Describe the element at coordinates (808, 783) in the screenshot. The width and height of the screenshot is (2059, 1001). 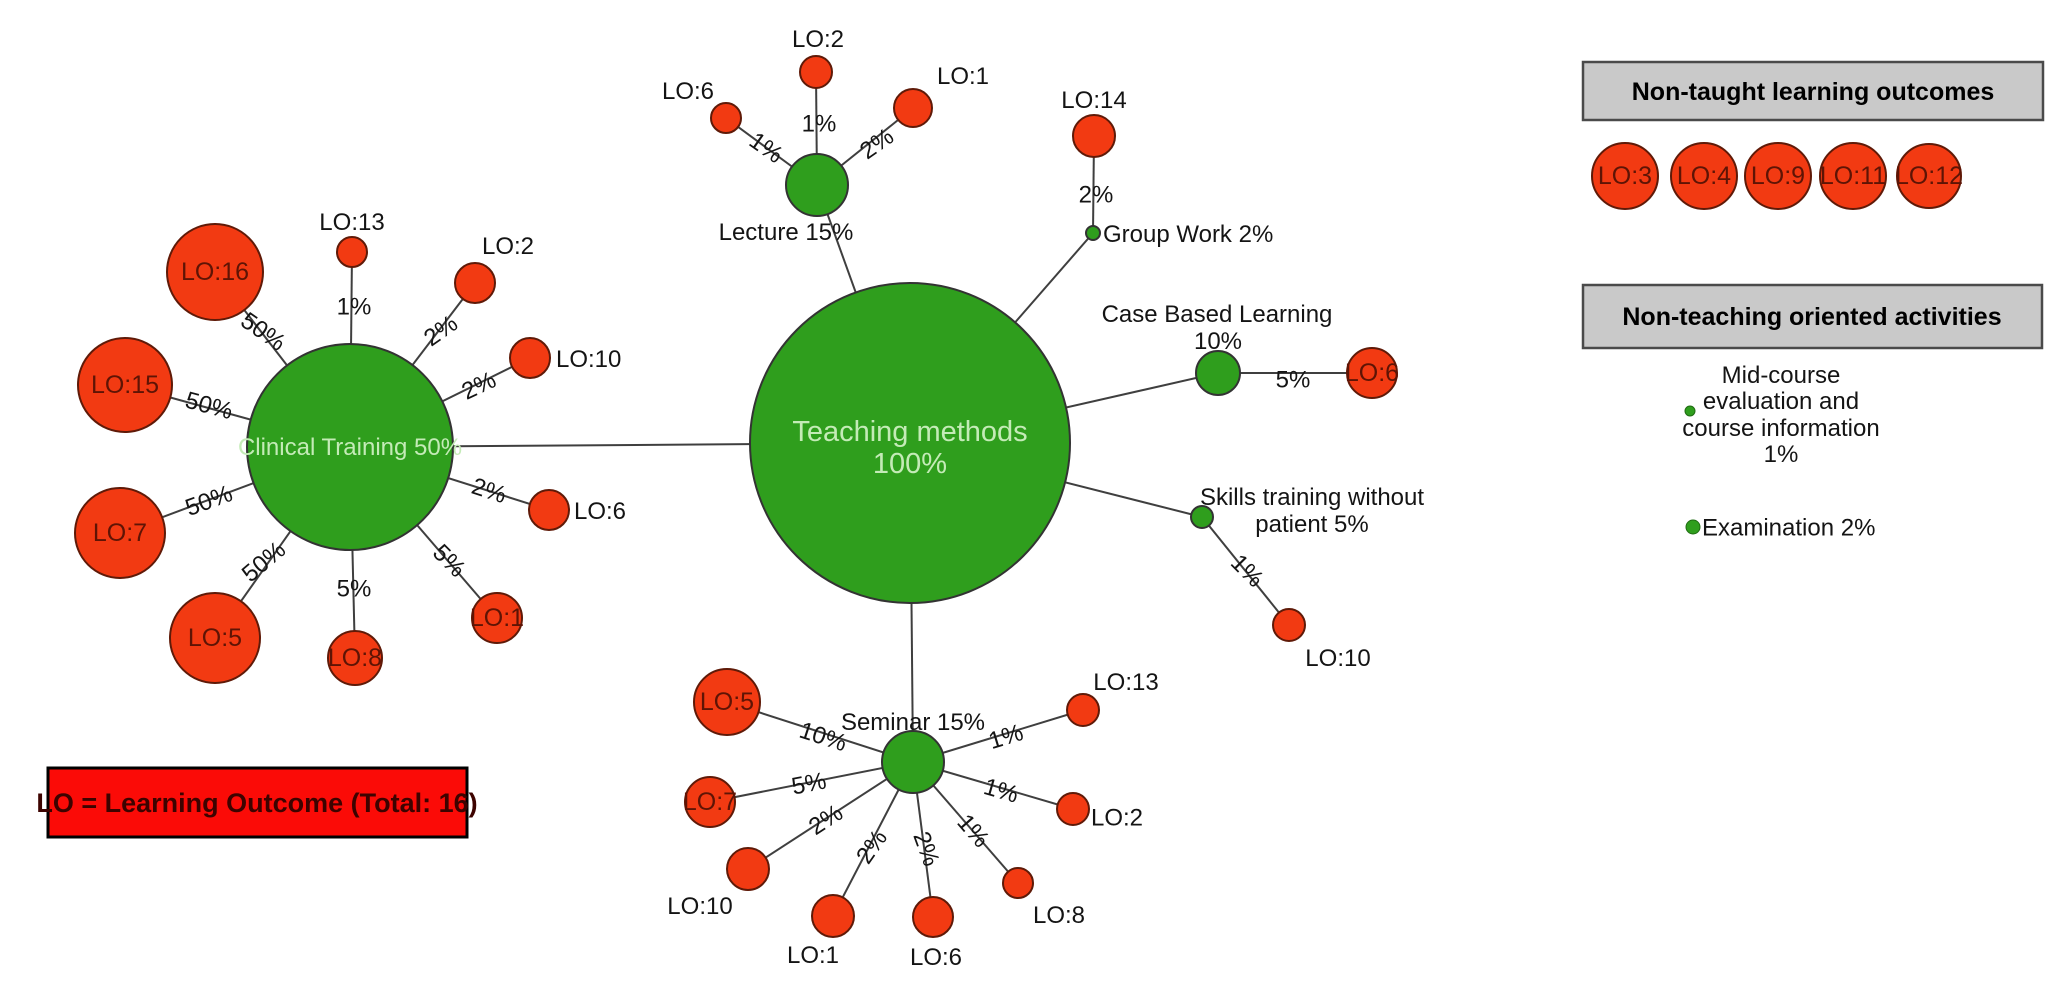
I see `se-lo7-pct: 5%` at that location.